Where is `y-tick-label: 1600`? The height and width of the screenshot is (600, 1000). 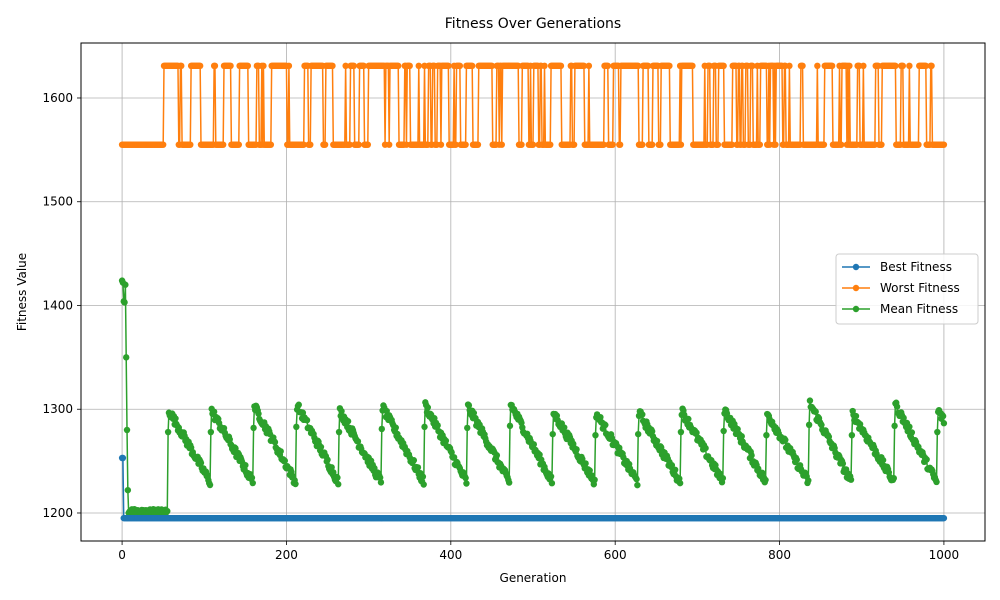
y-tick-label: 1600 is located at coordinates (57, 98).